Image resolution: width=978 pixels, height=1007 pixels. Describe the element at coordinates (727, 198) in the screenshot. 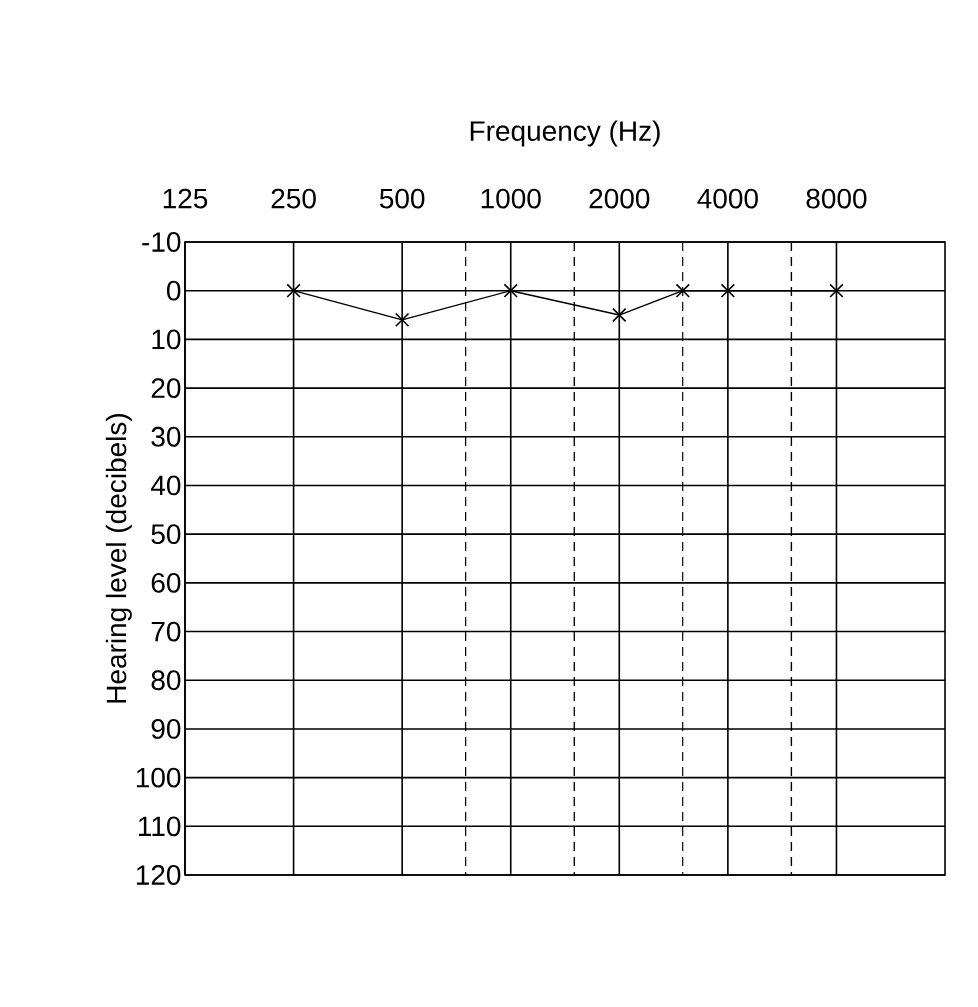

I see `x-tick-label: 4000` at that location.